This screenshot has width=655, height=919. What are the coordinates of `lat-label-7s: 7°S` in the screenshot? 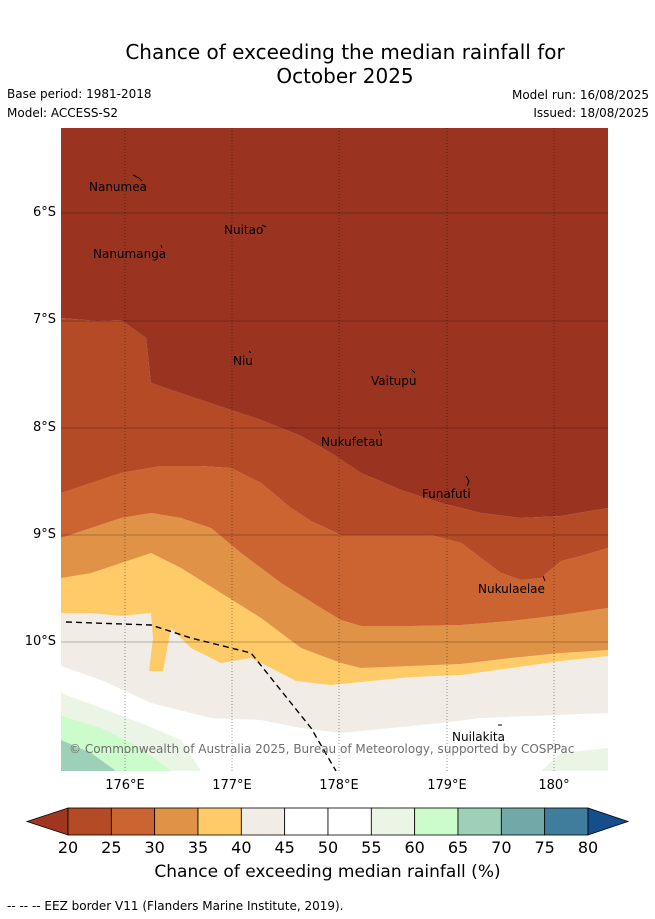 It's located at (44, 319).